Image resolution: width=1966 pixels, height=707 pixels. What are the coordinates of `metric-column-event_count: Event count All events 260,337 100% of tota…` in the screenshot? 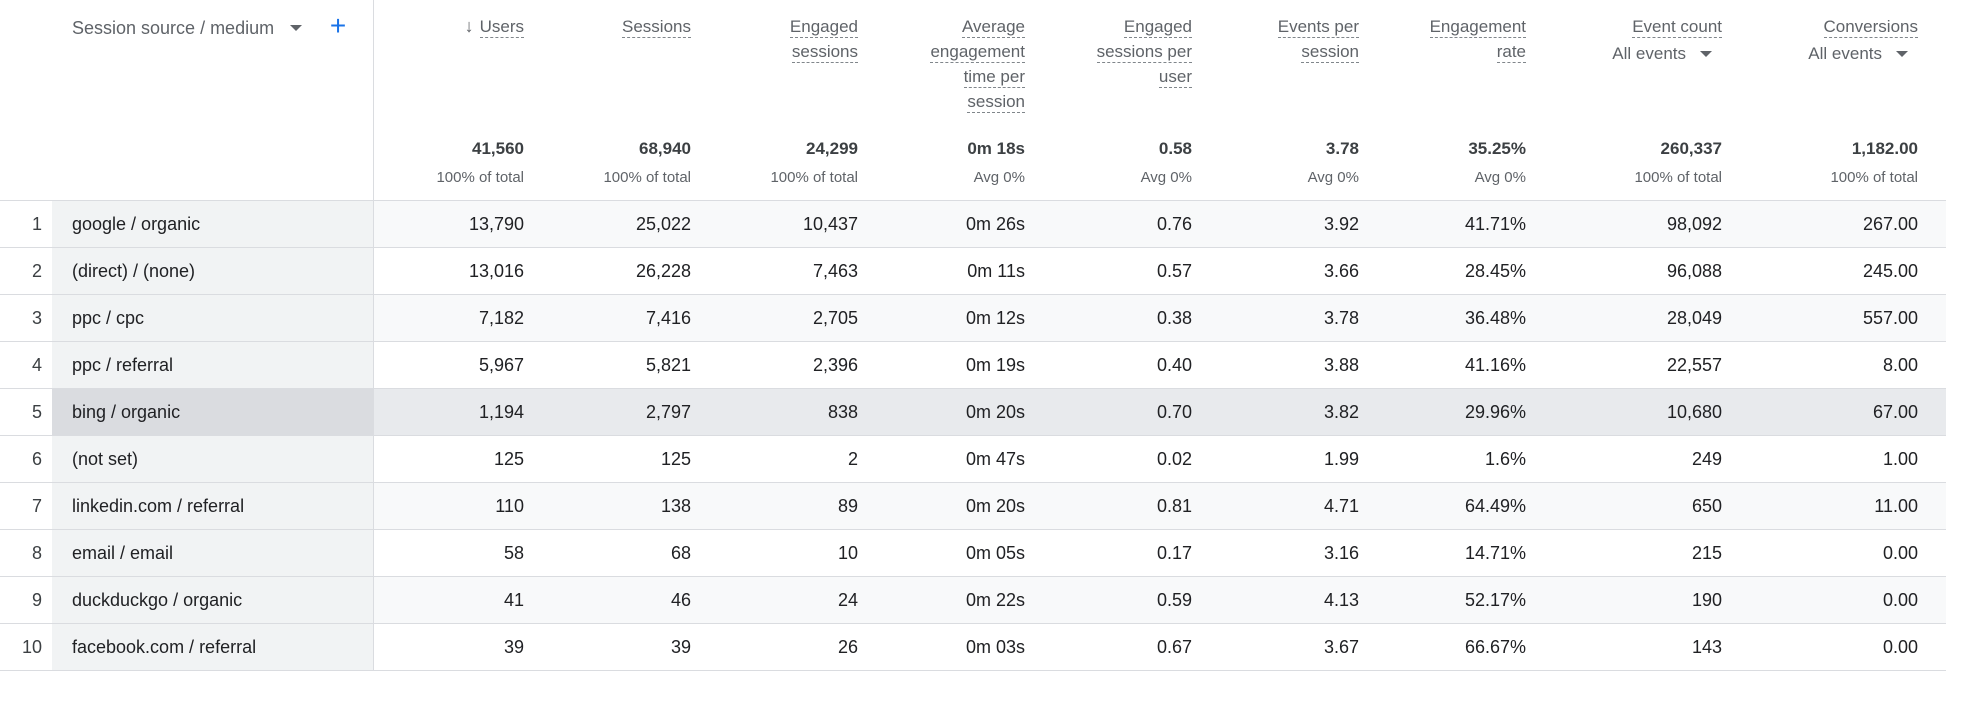 It's located at (1647, 100).